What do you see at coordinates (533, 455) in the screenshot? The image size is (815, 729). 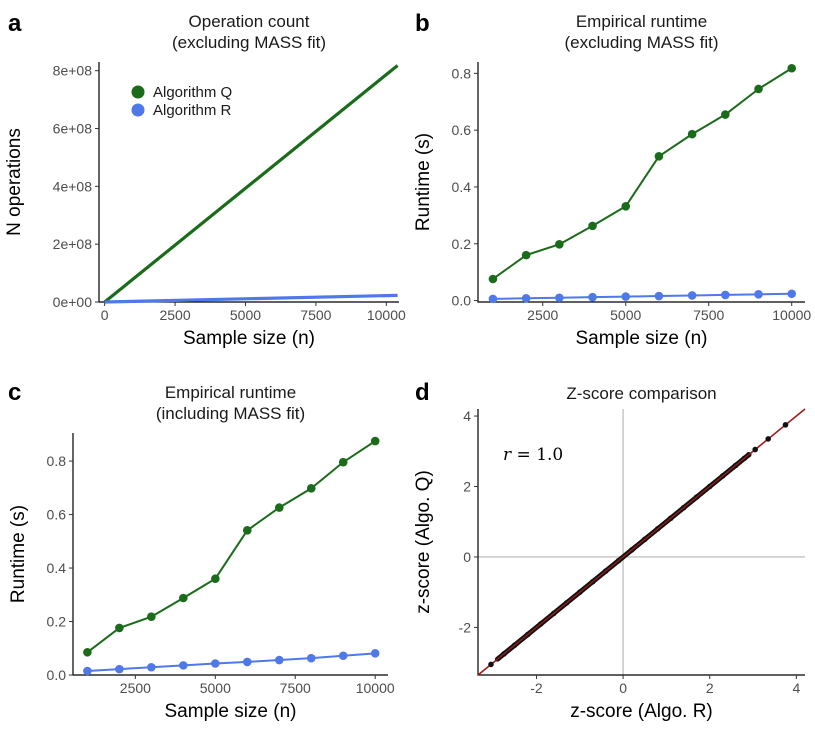 I see `correlation-annotation: r = 1.0` at bounding box center [533, 455].